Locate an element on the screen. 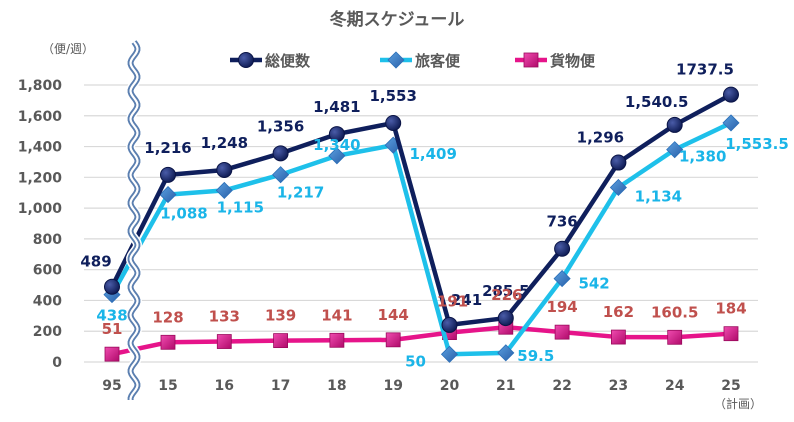 The height and width of the screenshot is (422, 794). data-label: 1,409 is located at coordinates (432, 154).